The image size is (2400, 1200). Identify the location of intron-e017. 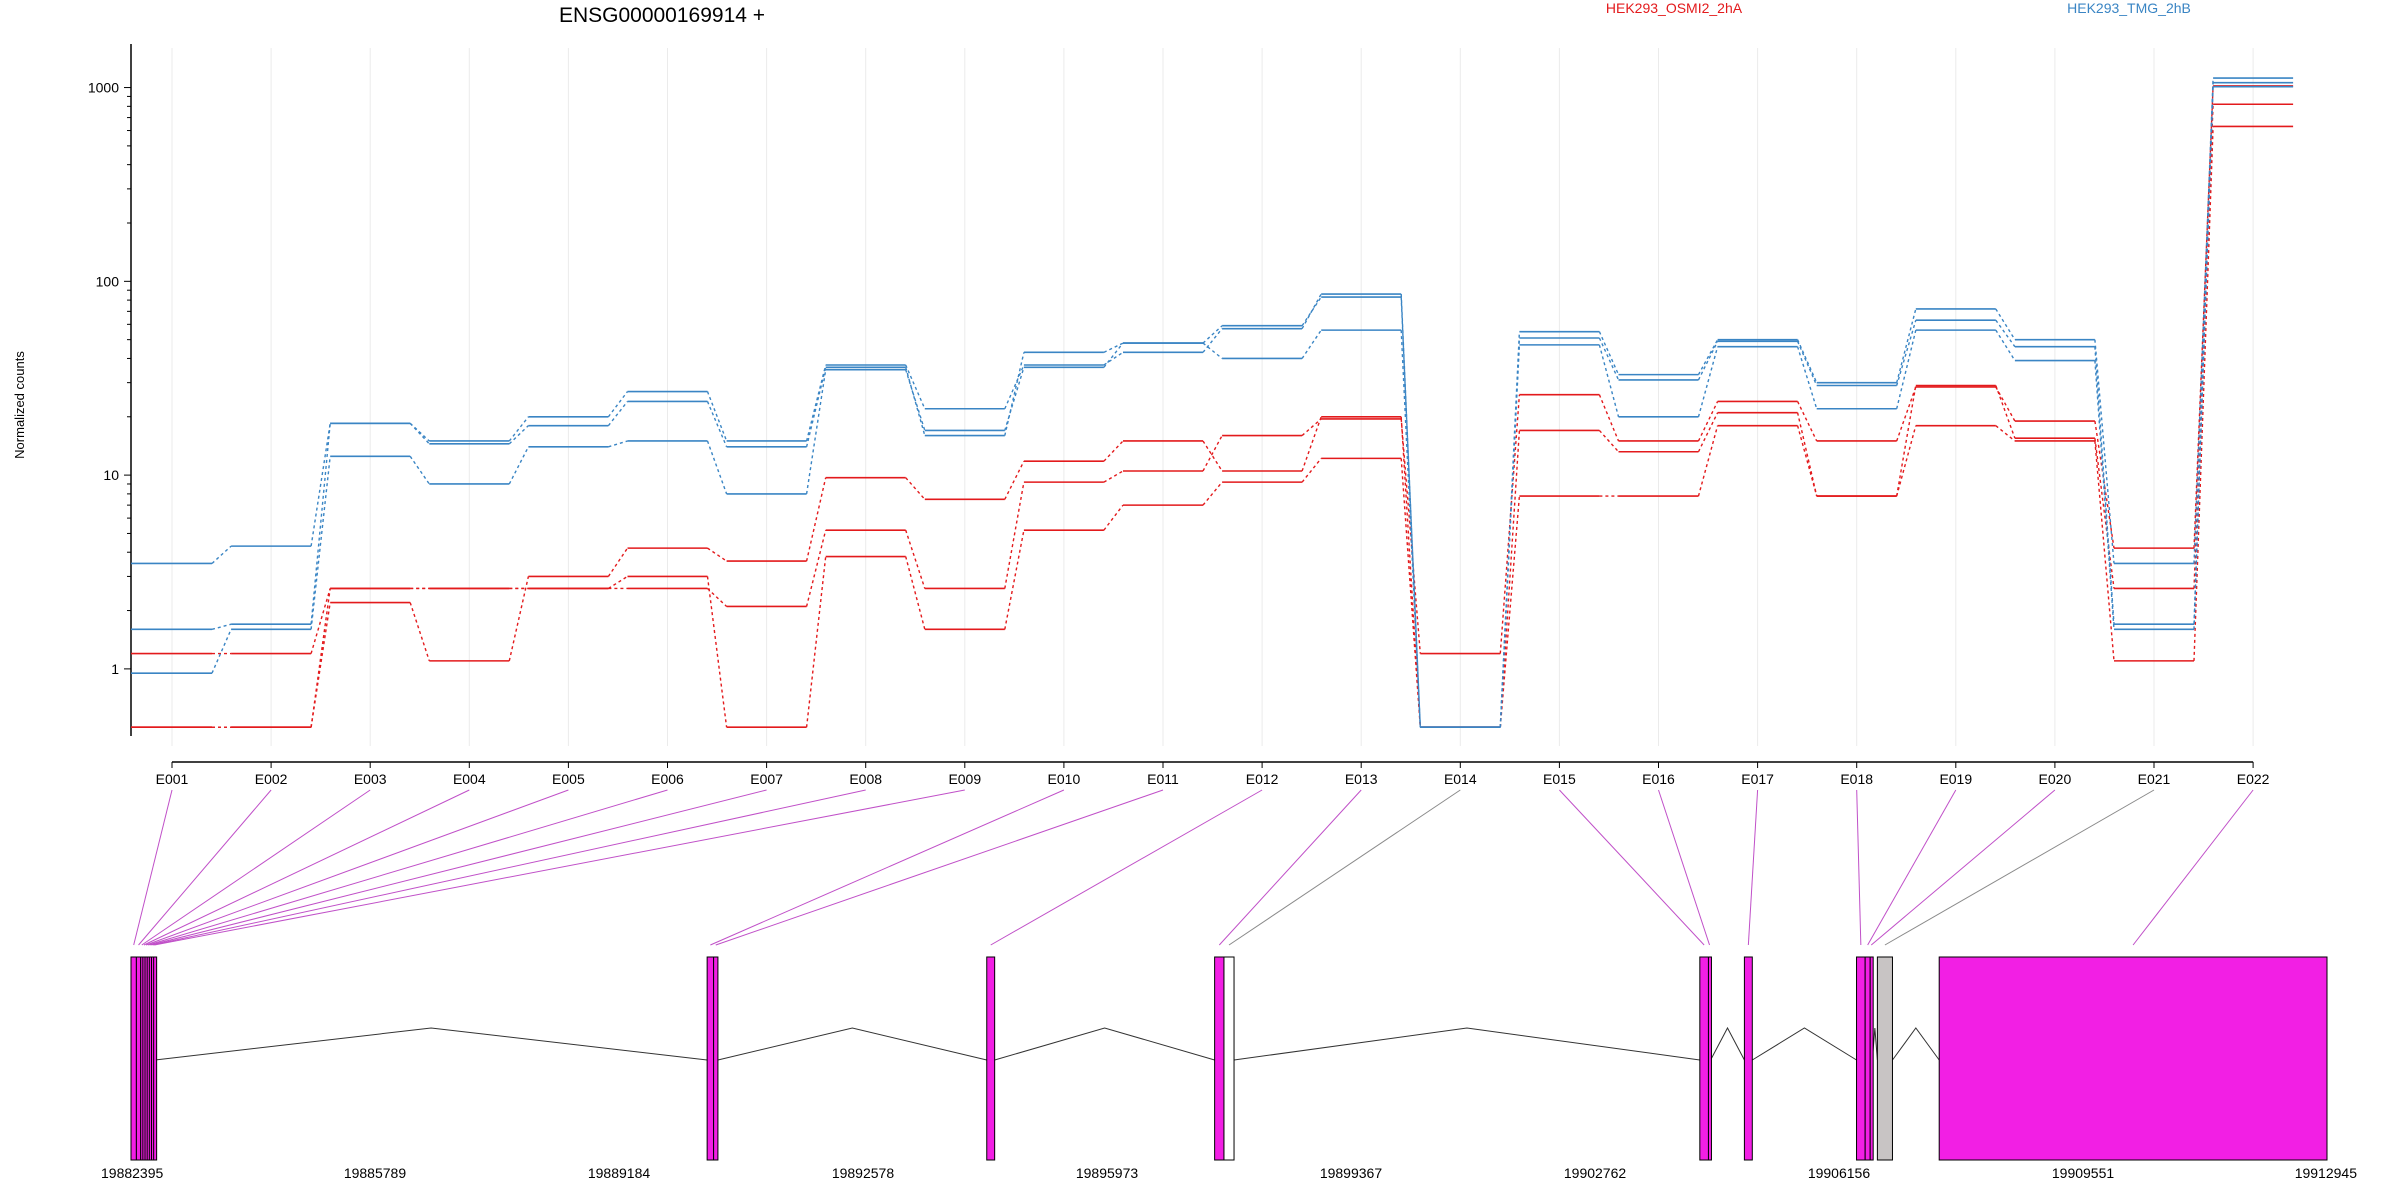
(1804, 1044).